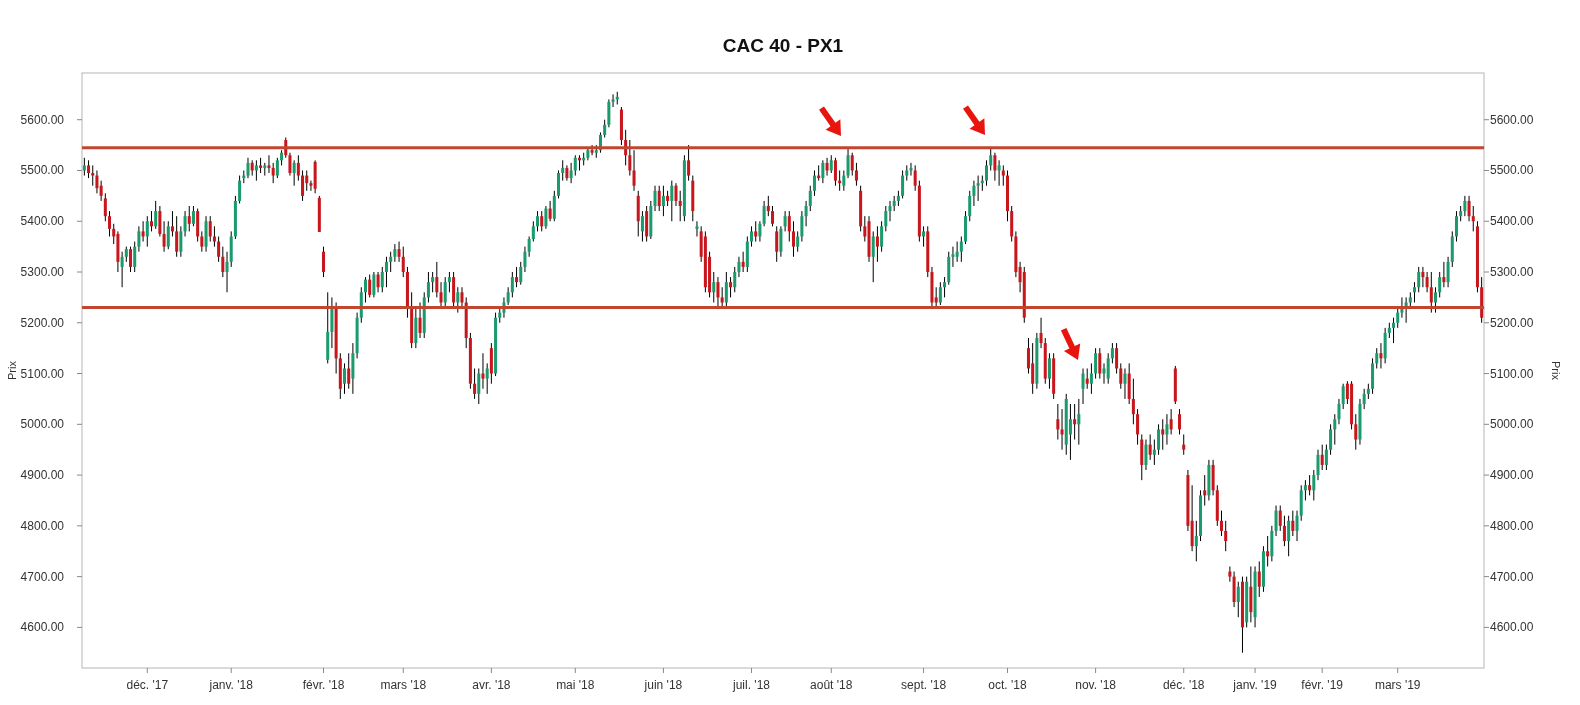 Image resolution: width=1580 pixels, height=705 pixels. What do you see at coordinates (491, 685) in the screenshot?
I see `x-tick-label: avr. '18` at bounding box center [491, 685].